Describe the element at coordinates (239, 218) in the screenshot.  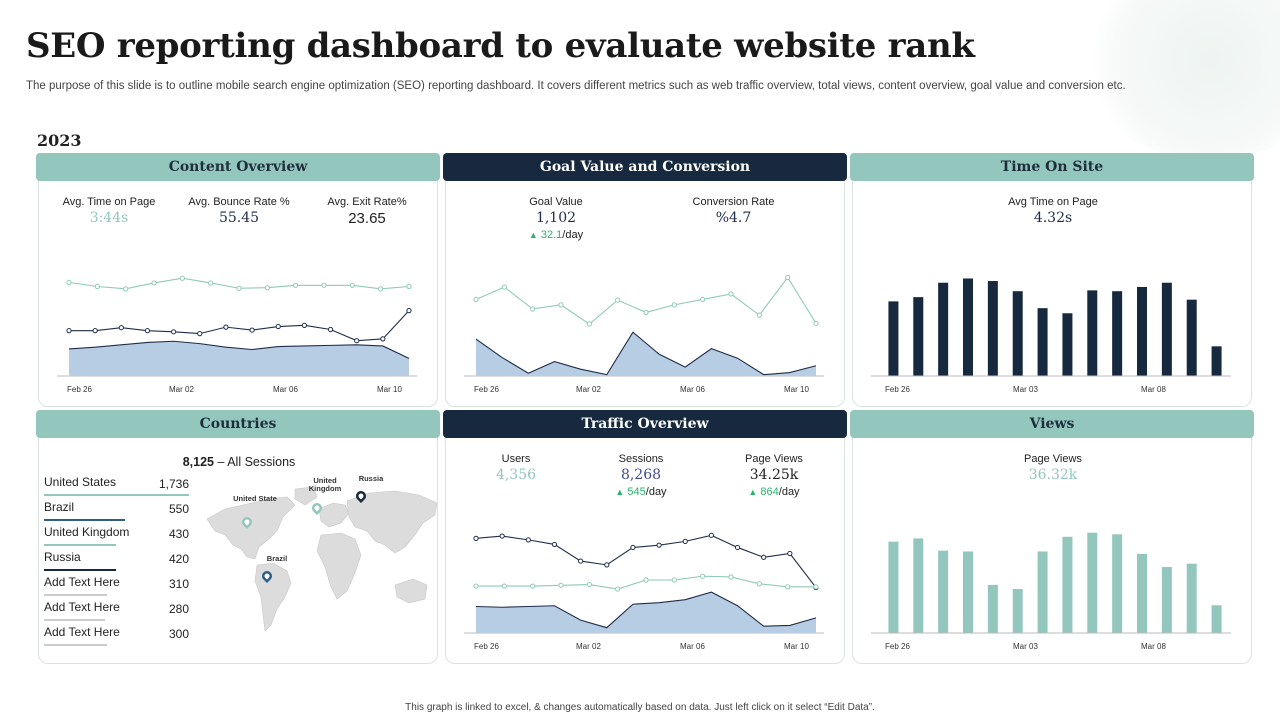
I see `metric-value: 55.45` at that location.